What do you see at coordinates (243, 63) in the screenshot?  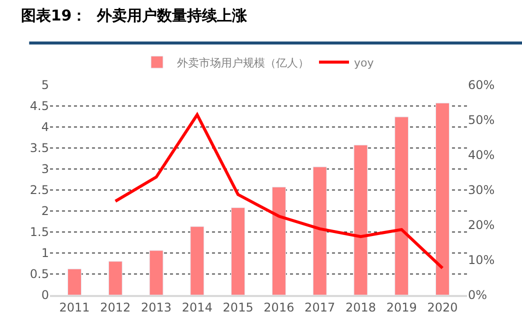 I see `legend-label: 外卖市场用户规模（亿人）` at bounding box center [243, 63].